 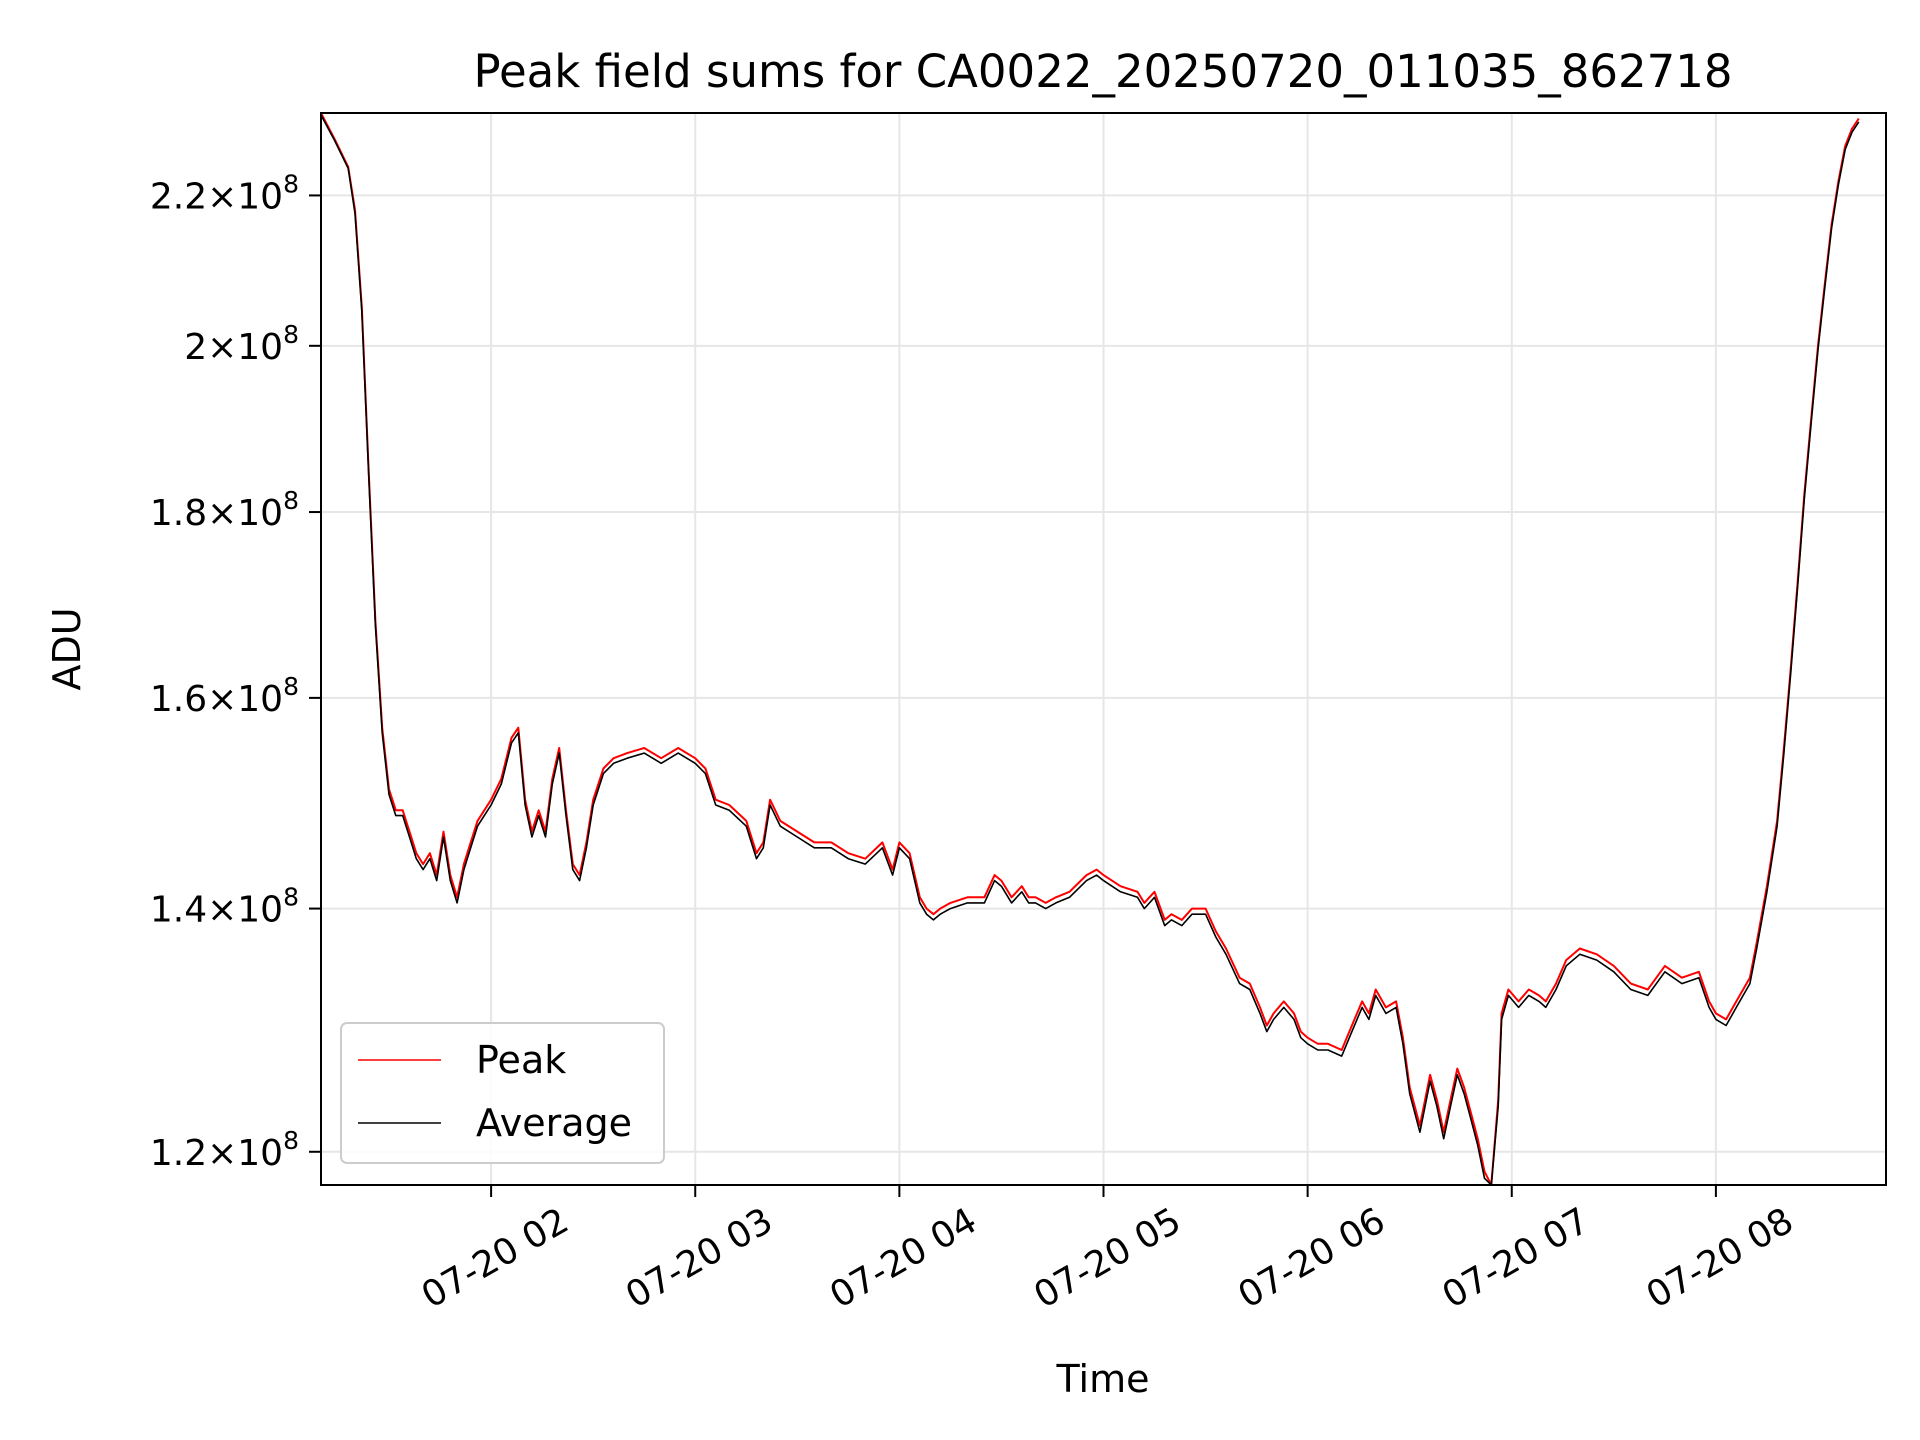 I want to click on legend-box, so click(x=502, y=1093).